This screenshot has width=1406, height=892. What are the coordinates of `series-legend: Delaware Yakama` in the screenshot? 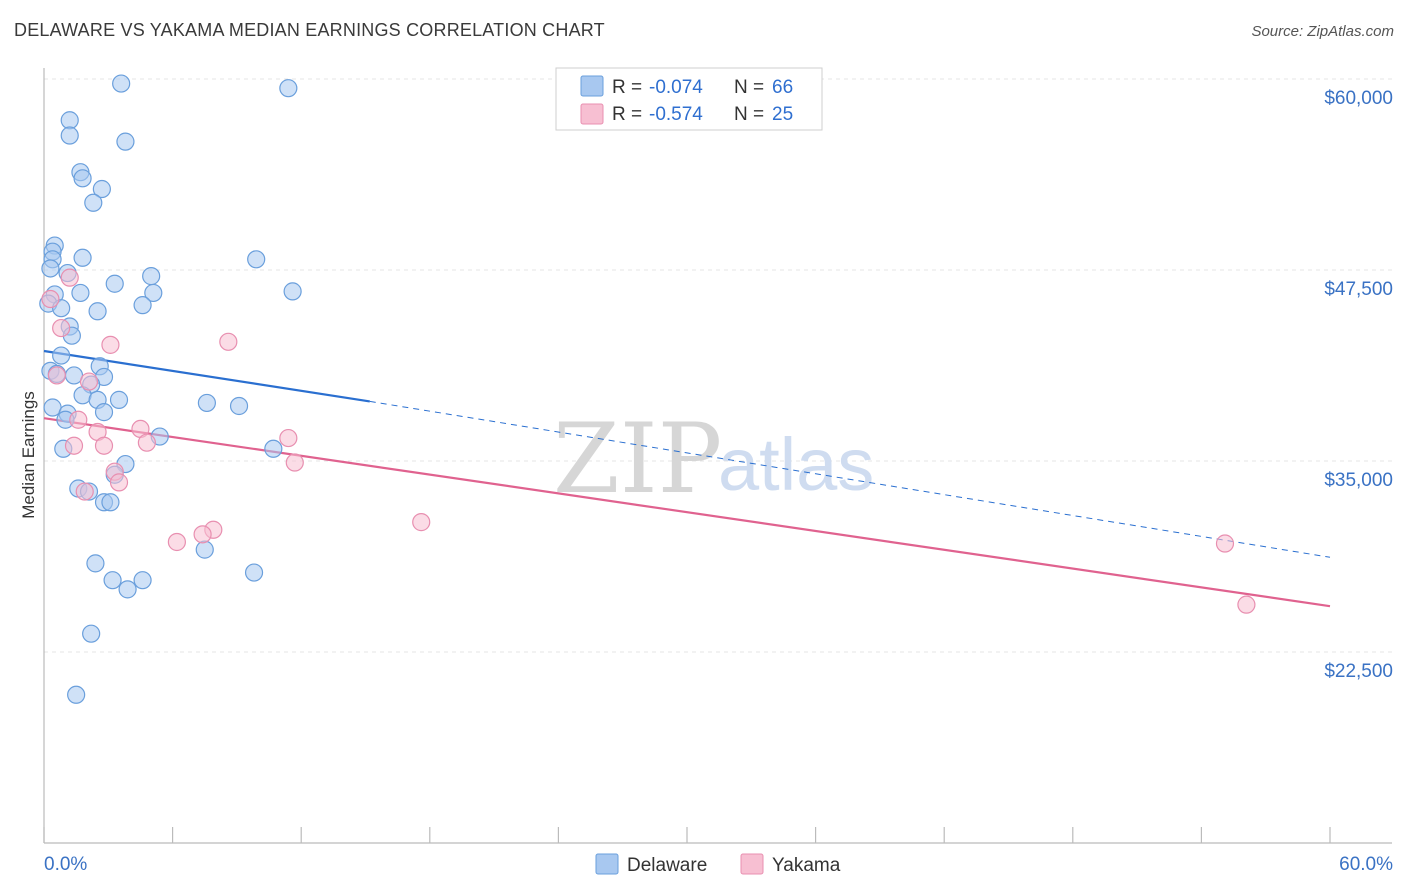 It's located at (718, 864).